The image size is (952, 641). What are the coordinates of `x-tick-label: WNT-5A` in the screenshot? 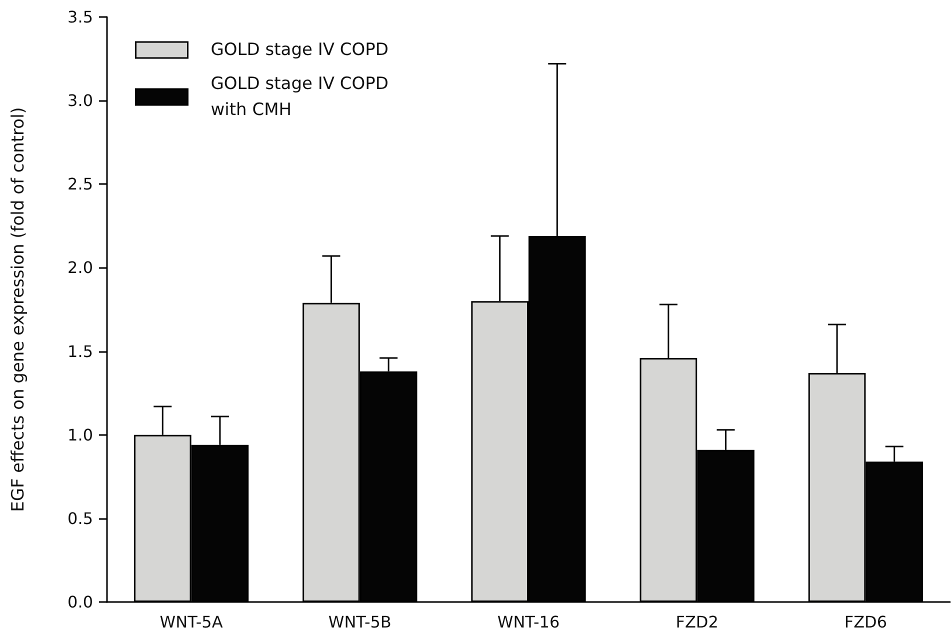 It's located at (191, 622).